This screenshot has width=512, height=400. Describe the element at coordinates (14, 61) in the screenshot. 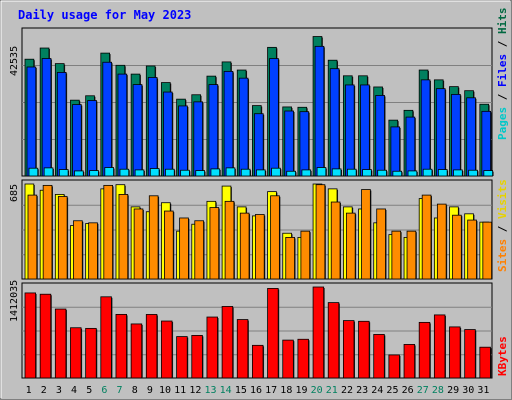

I see `top-ymax-label: 42535` at that location.